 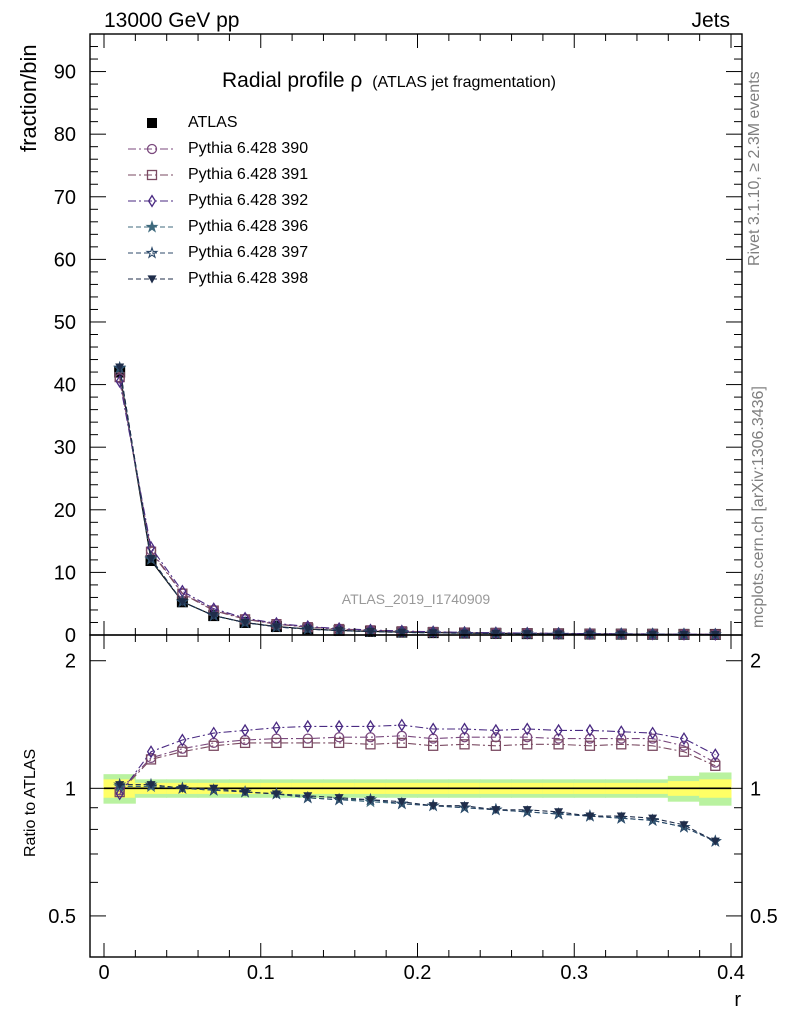 I want to click on y-tick-label: 80, so click(x=65, y=135).